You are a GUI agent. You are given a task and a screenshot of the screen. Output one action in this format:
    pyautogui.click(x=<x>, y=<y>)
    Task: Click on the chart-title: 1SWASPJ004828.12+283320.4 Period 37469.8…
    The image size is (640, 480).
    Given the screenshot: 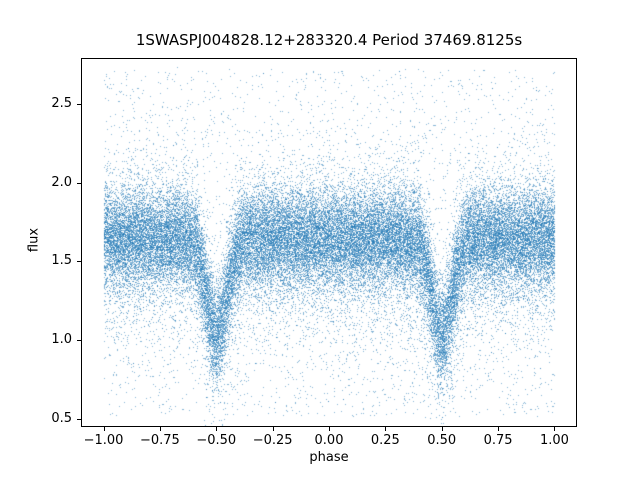 What is the action you would take?
    pyautogui.click(x=329, y=40)
    